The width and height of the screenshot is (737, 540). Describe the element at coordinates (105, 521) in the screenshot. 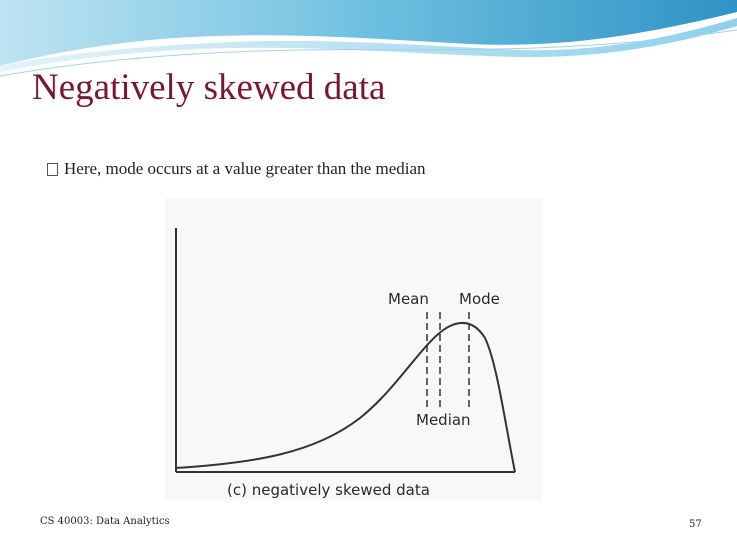

I see `footer-course-name: CS 40003: Data Analytics` at that location.